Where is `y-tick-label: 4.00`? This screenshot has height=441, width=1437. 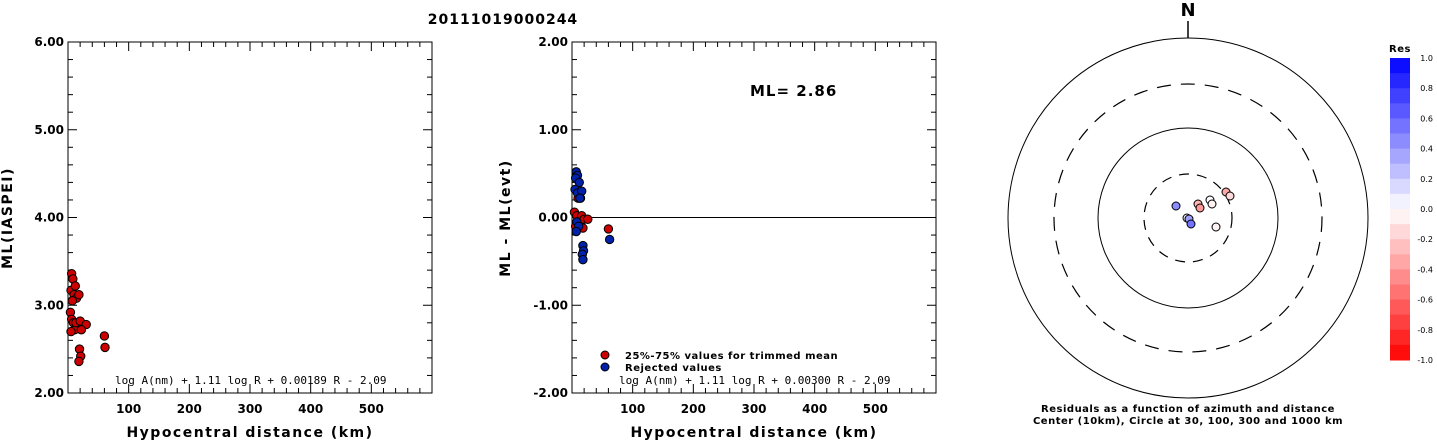
y-tick-label: 4.00 is located at coordinates (49, 218).